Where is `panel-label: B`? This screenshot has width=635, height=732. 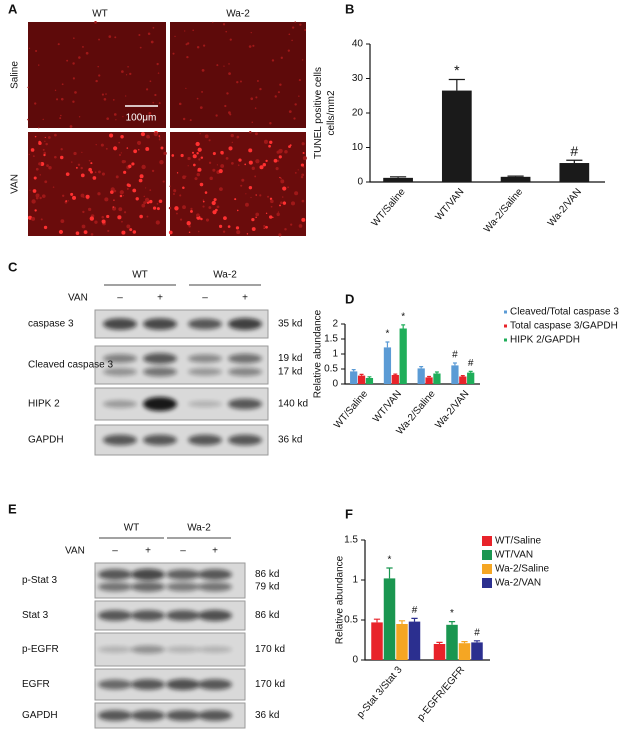 panel-label: B is located at coordinates (349, 8).